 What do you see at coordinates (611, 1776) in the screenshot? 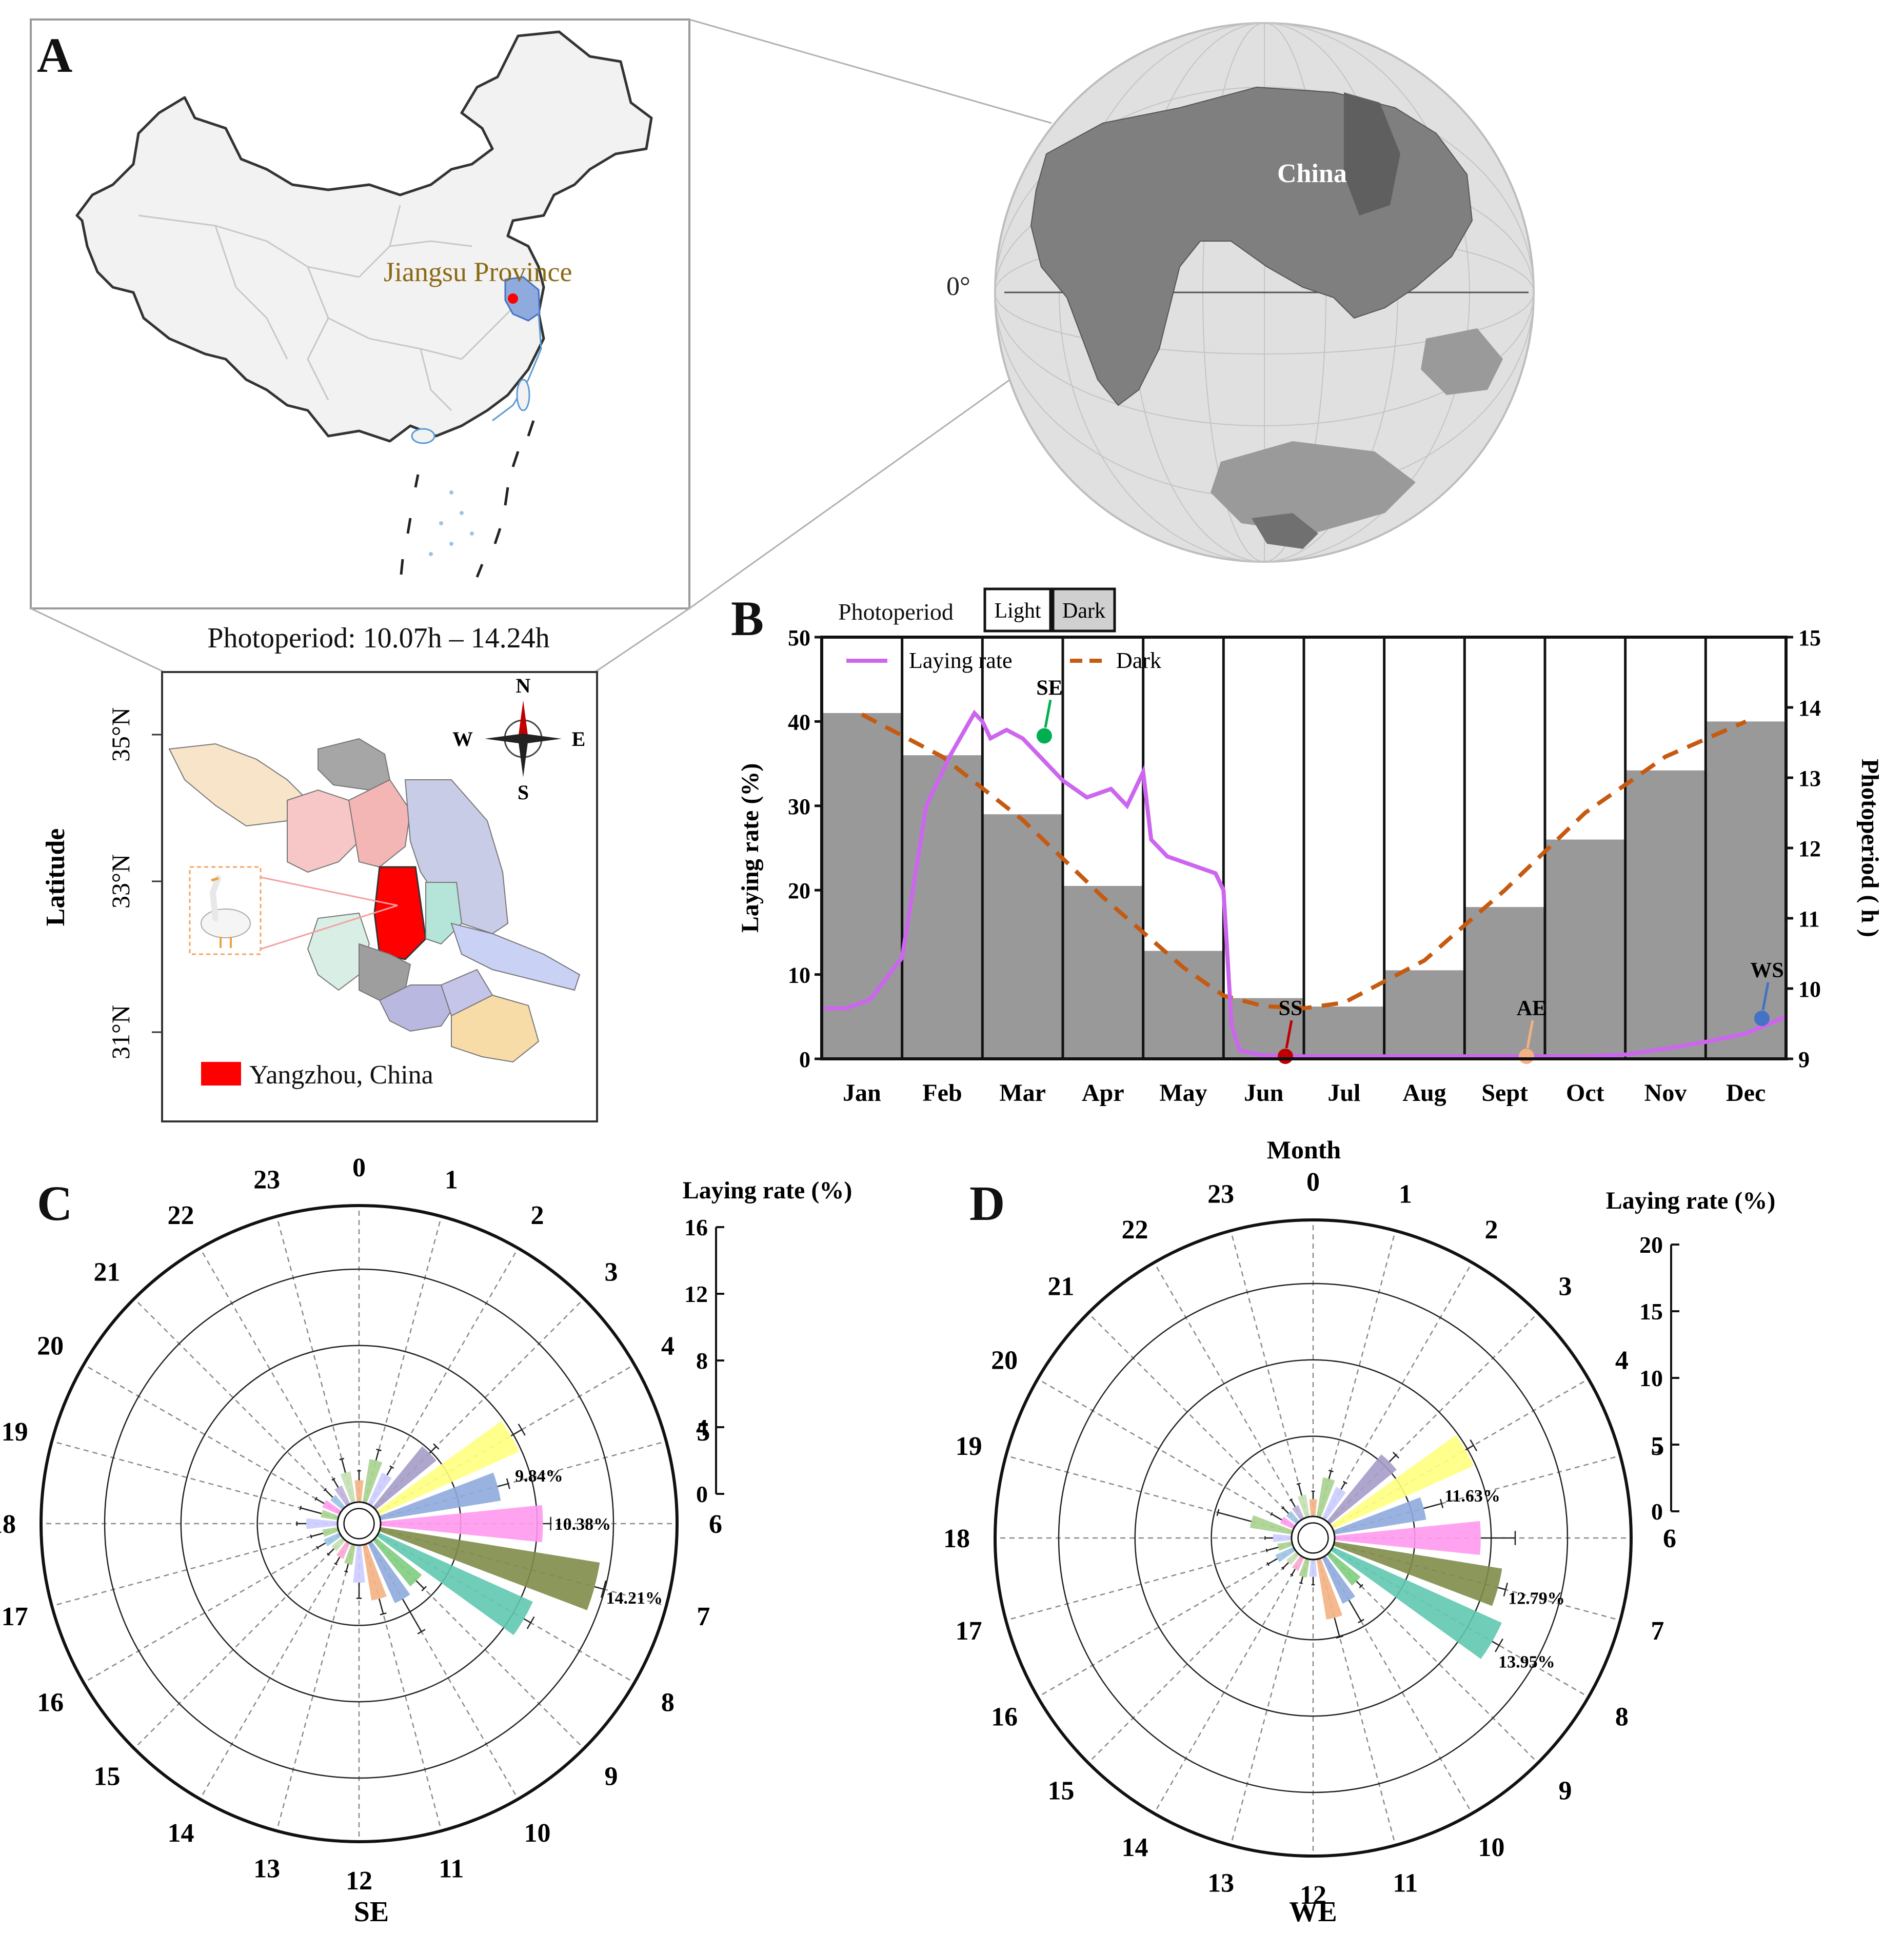
I see `hour-label-9: 9` at bounding box center [611, 1776].